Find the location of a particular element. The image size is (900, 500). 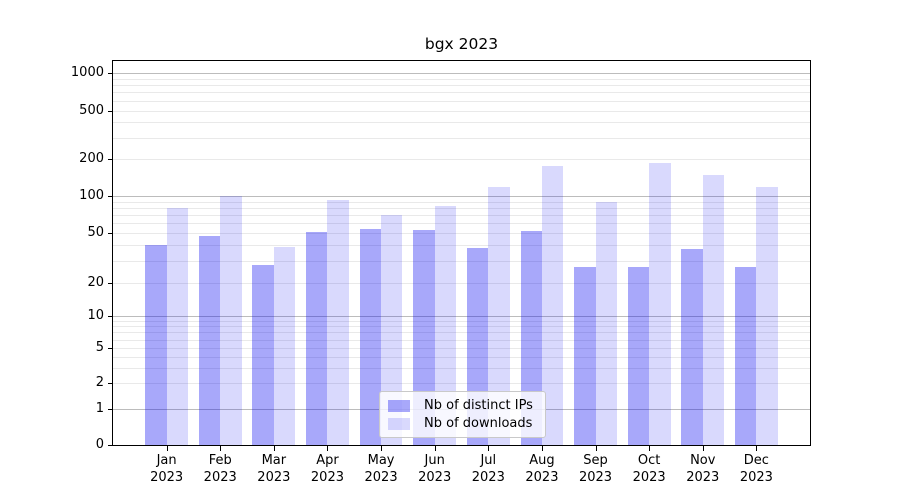

x-tick-label: May 2023 is located at coordinates (381, 469).